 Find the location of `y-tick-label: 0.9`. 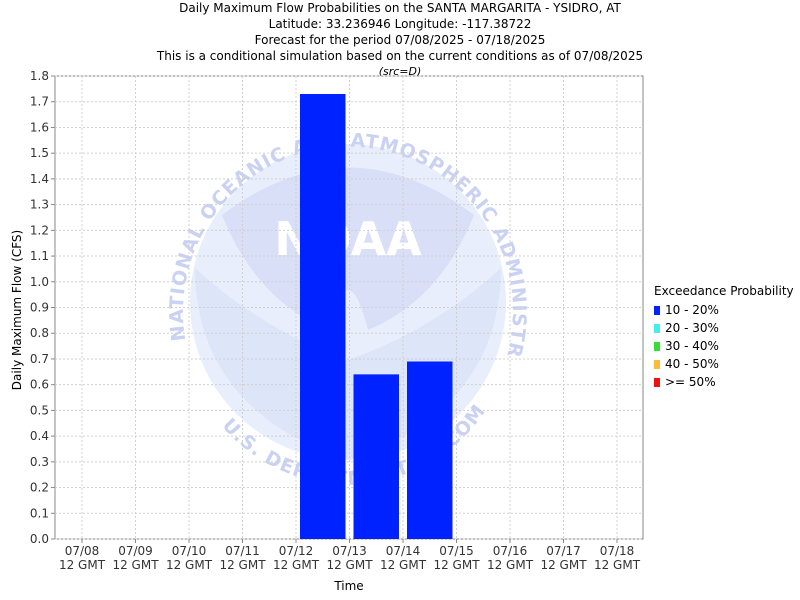

y-tick-label: 0.9 is located at coordinates (39, 308).